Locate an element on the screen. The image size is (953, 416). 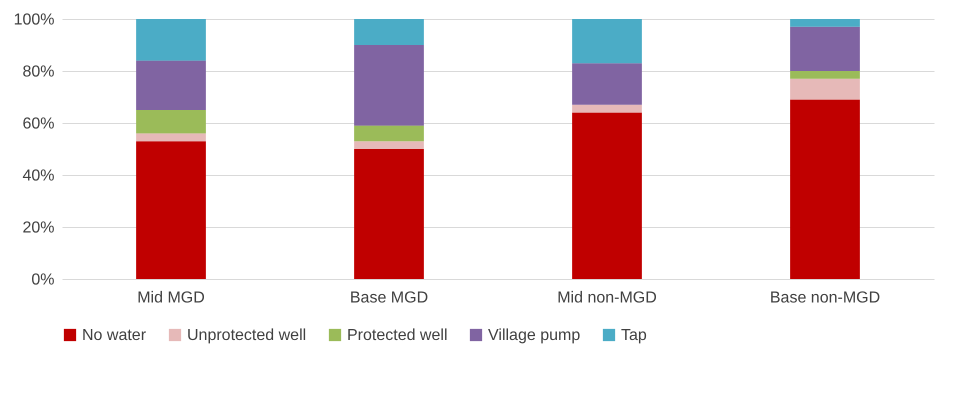
y-tick-label: 80% is located at coordinates (38, 72).